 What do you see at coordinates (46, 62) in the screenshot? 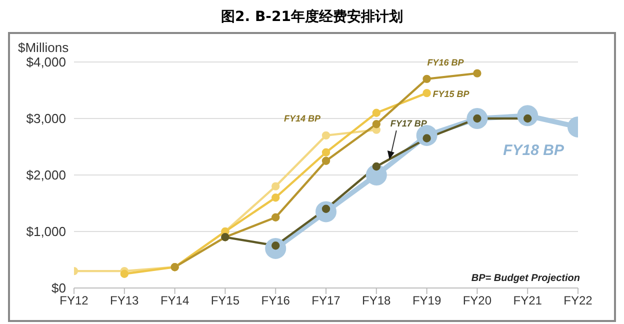
I see `y-tick-label: $4,000` at bounding box center [46, 62].